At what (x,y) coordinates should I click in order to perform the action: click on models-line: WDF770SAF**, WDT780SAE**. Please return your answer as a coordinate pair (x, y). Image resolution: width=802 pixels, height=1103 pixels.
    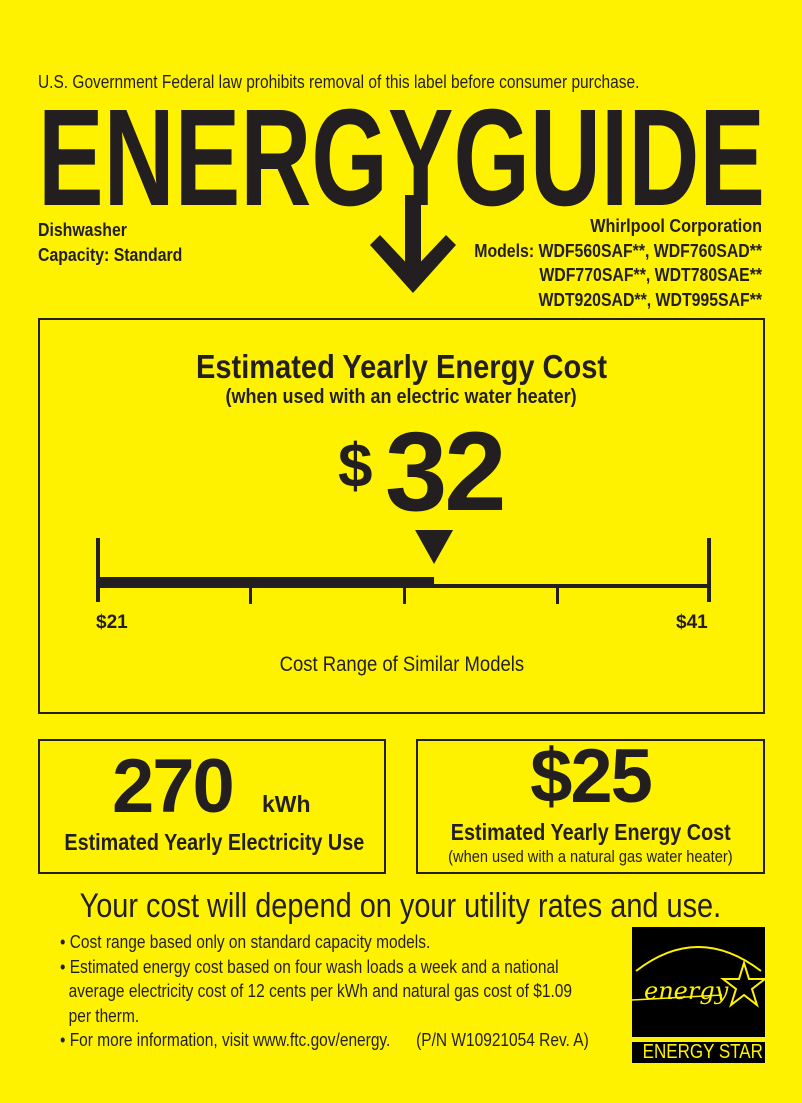
    Looking at the image, I should click on (650, 275).